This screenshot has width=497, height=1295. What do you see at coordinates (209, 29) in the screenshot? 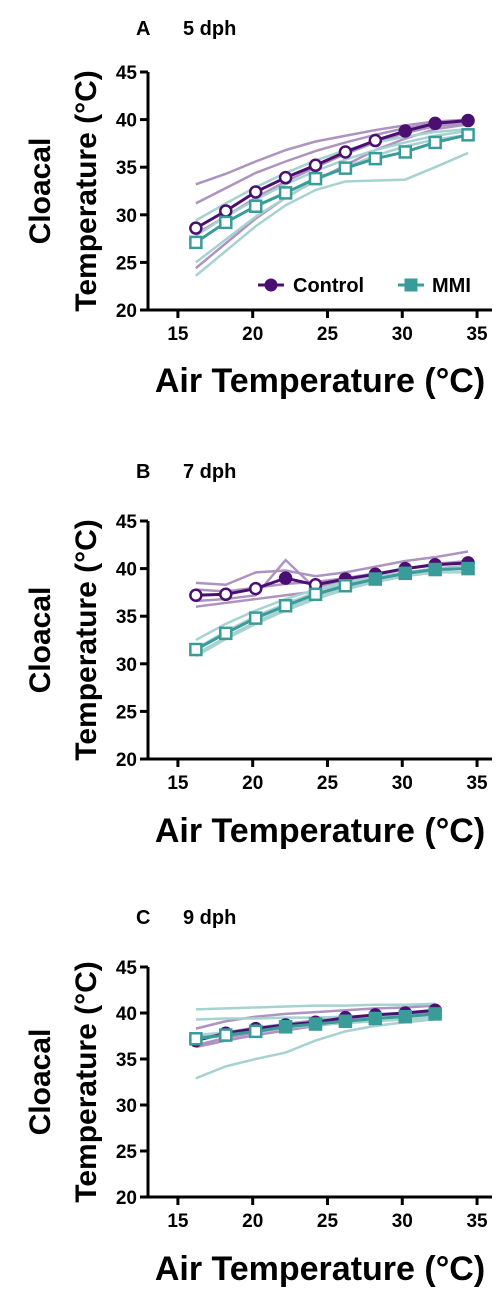
I see `panel-title: 5 dph` at bounding box center [209, 29].